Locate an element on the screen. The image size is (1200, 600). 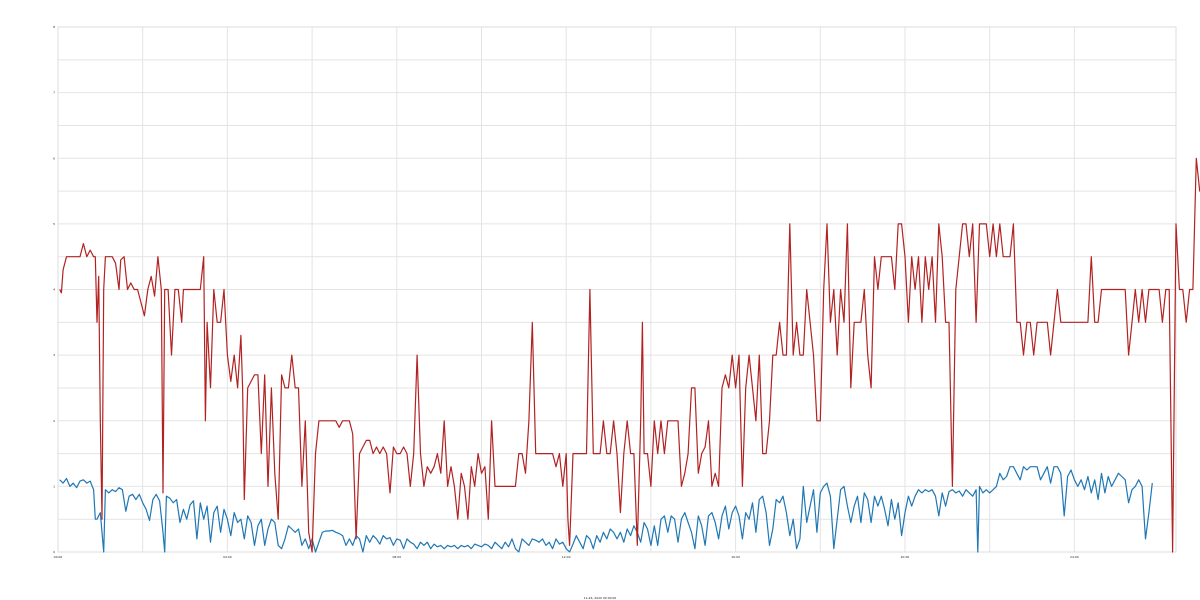
y-tick-label: 2 is located at coordinates (54, 421).